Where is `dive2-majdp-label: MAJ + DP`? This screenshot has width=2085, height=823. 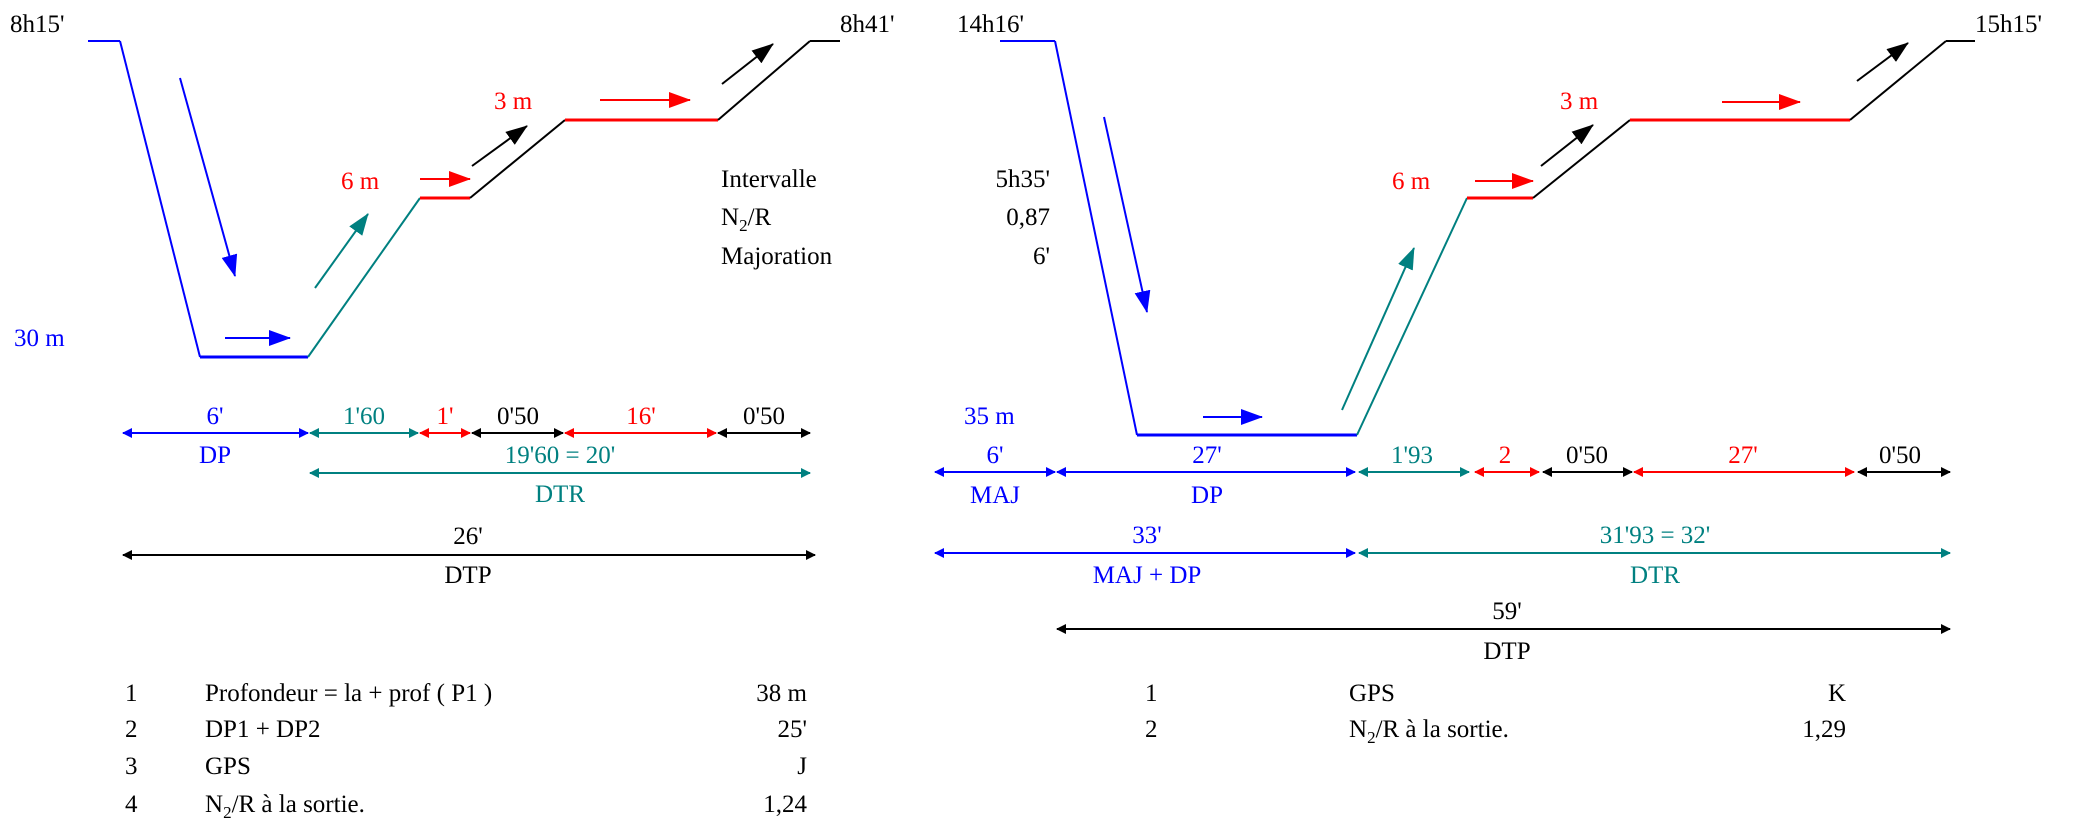 dive2-majdp-label: MAJ + DP is located at coordinates (1147, 575).